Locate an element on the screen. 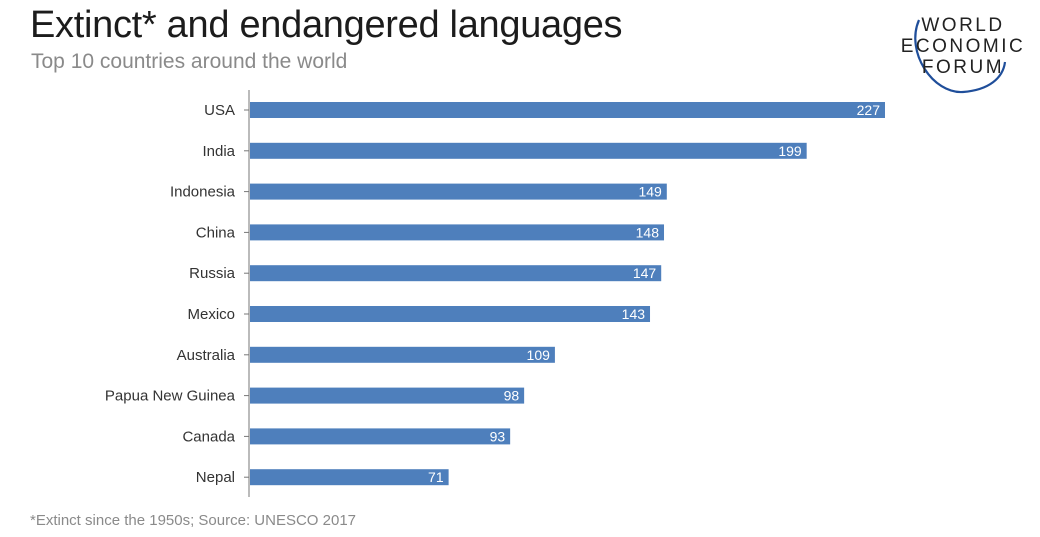  bar-value-label: 71 is located at coordinates (436, 477).